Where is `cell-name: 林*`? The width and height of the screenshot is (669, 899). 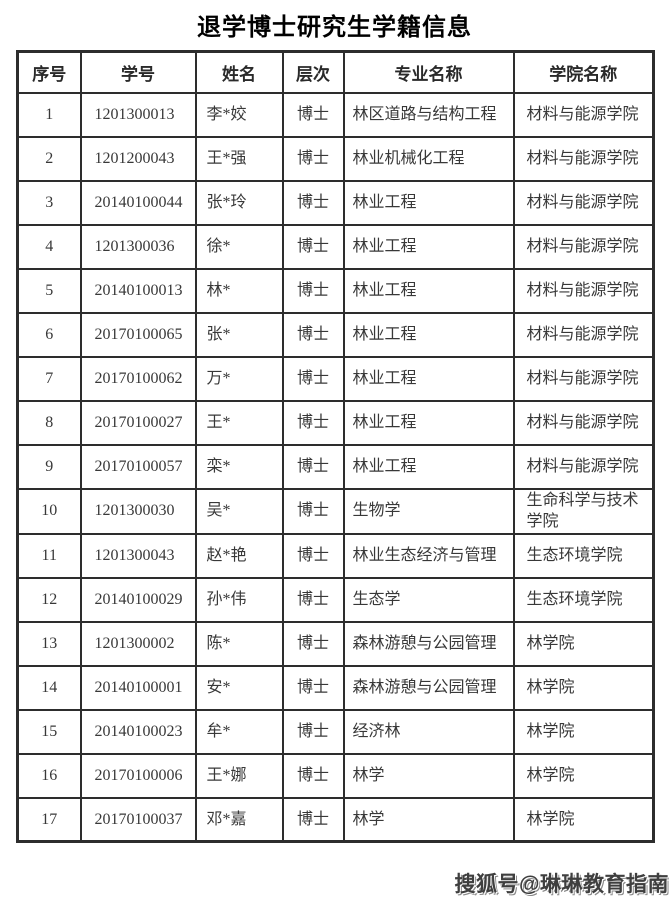
cell-name: 林* is located at coordinates (239, 290).